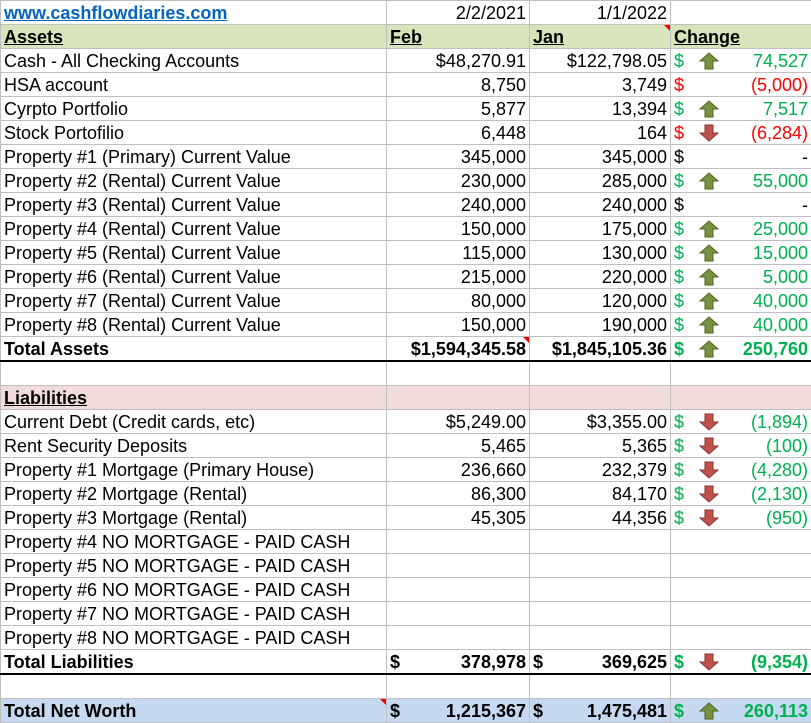  Describe the element at coordinates (741, 494) in the screenshot. I see `change-cell: $(2,130)` at that location.